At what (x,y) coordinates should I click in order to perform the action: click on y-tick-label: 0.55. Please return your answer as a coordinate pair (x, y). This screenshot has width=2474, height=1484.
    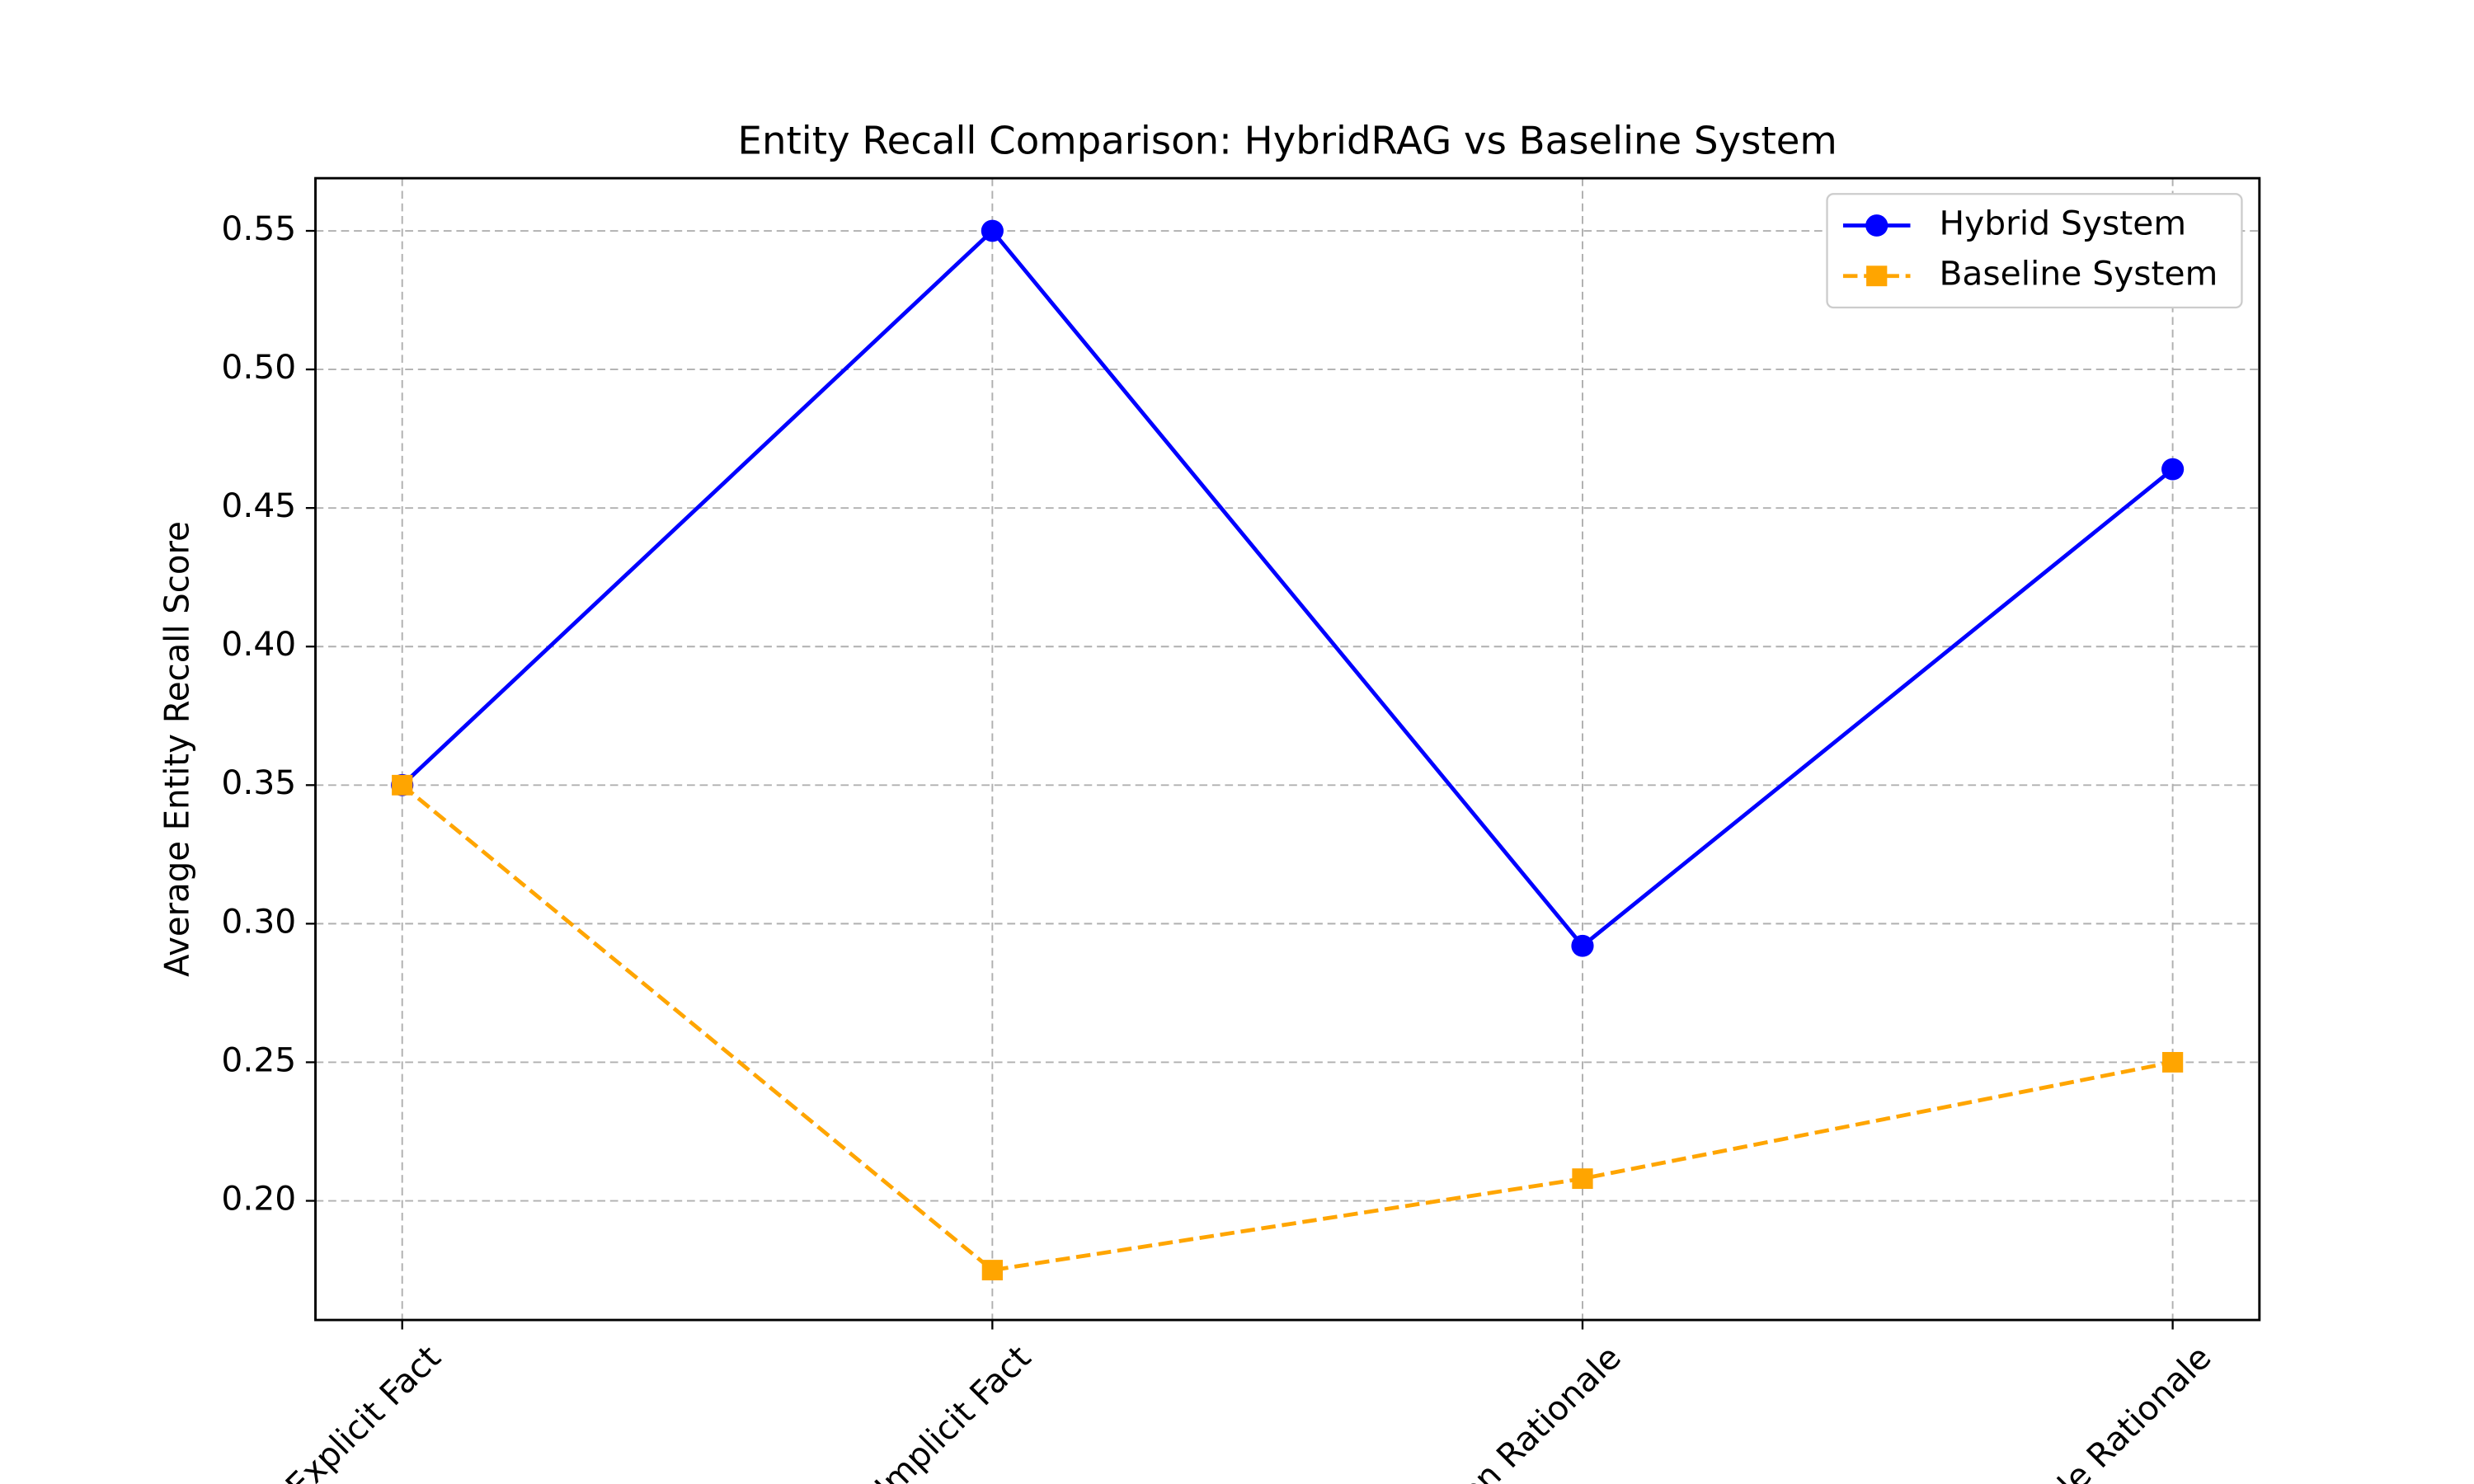
    Looking at the image, I should click on (258, 228).